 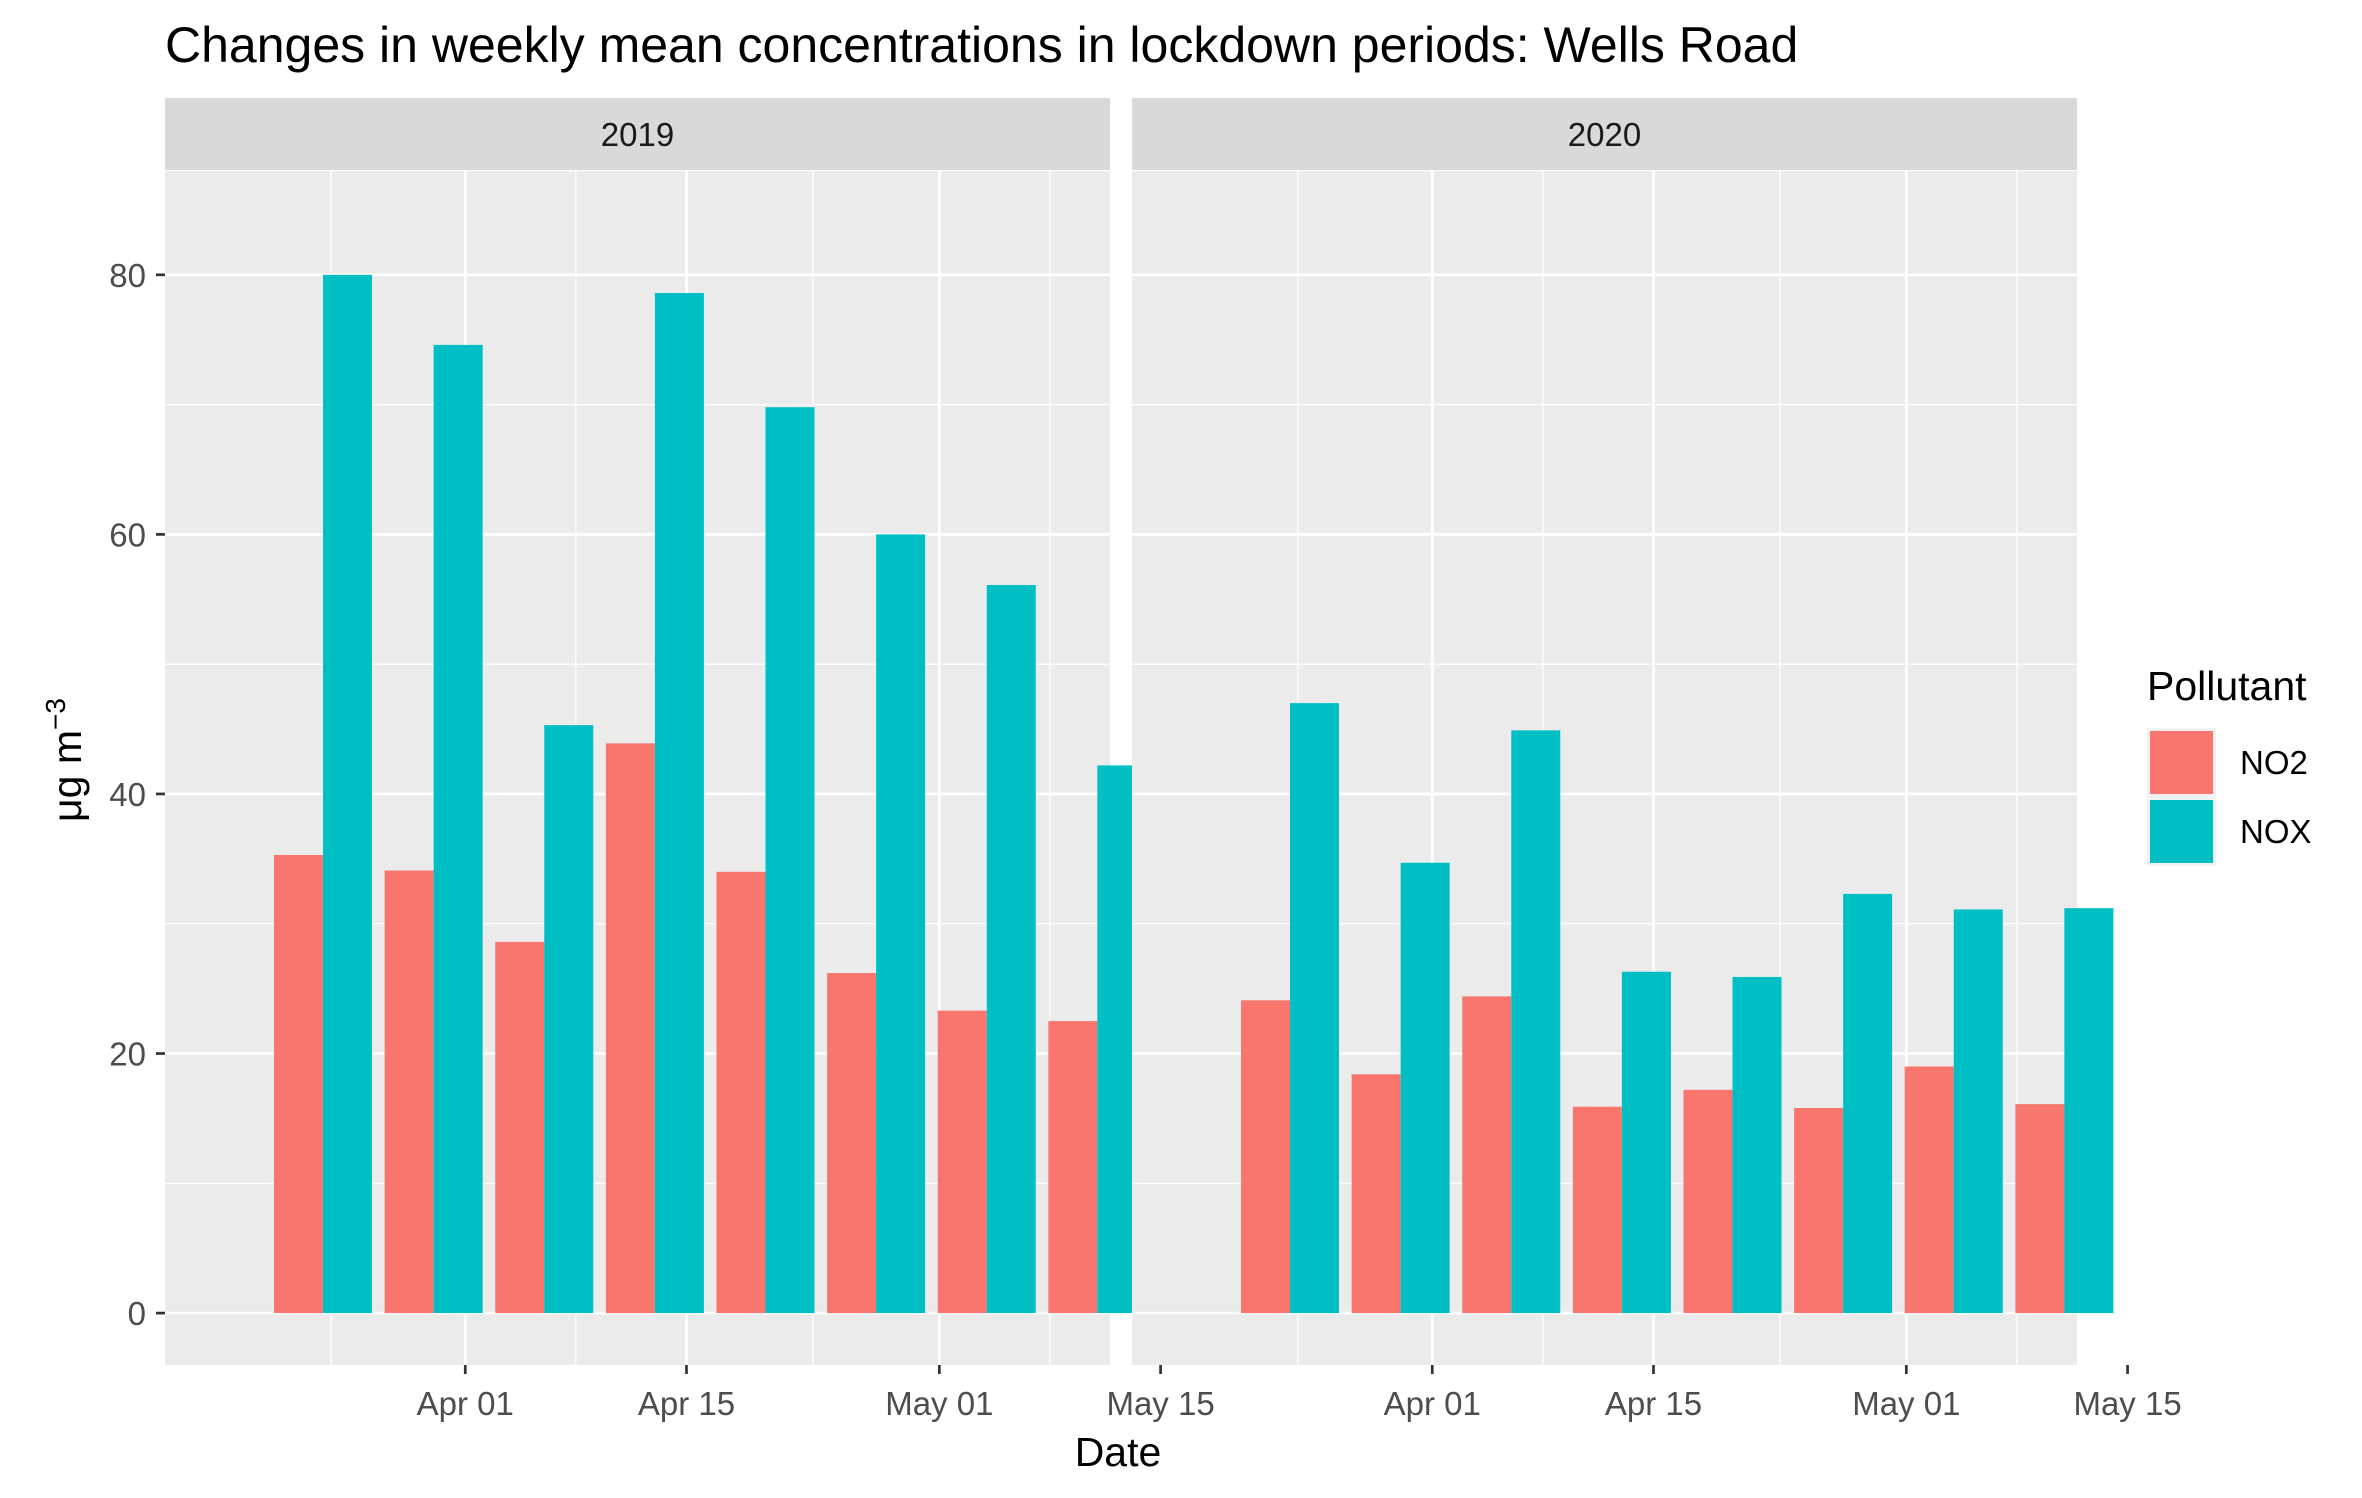 I want to click on x-axis-title: Date, so click(x=1118, y=1452).